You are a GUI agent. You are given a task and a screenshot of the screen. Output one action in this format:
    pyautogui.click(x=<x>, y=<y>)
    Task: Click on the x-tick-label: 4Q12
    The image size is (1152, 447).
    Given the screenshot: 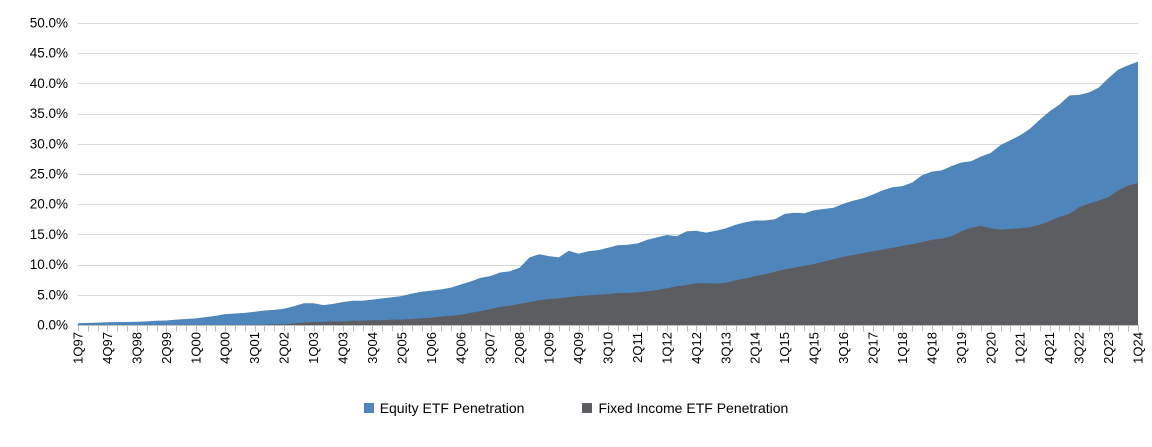 What is the action you would take?
    pyautogui.click(x=696, y=348)
    